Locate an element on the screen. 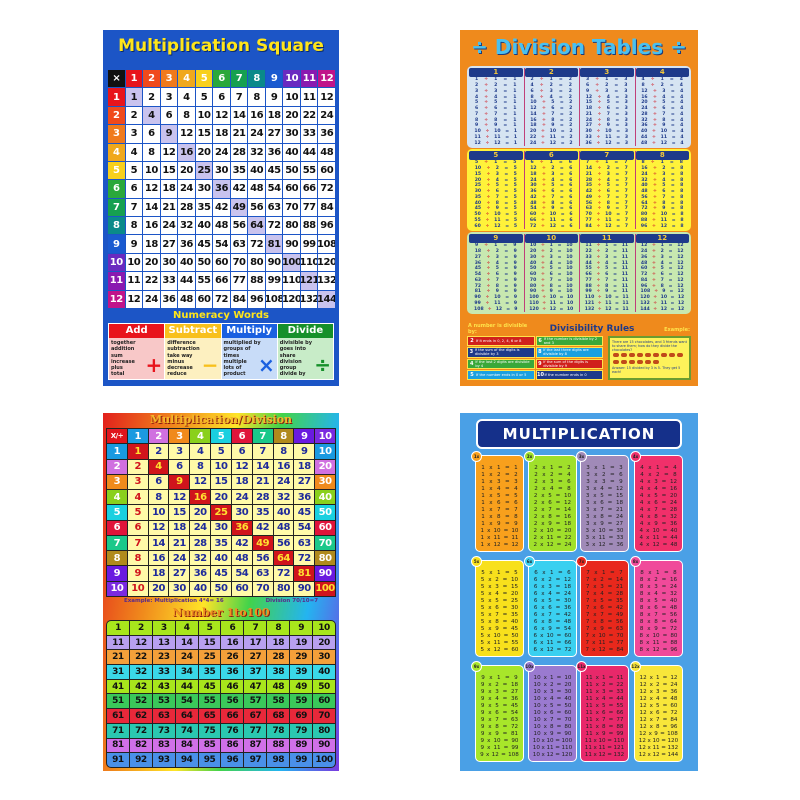 This screenshot has width=800, height=800. multiplication-row: 6 x 8 = 48 is located at coordinates (552, 622).